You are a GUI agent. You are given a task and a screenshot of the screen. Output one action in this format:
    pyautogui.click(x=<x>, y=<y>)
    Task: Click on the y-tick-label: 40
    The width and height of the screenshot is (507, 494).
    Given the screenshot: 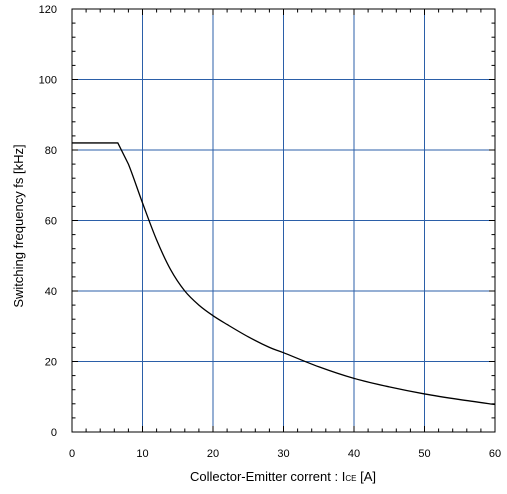 What is the action you would take?
    pyautogui.click(x=51, y=292)
    